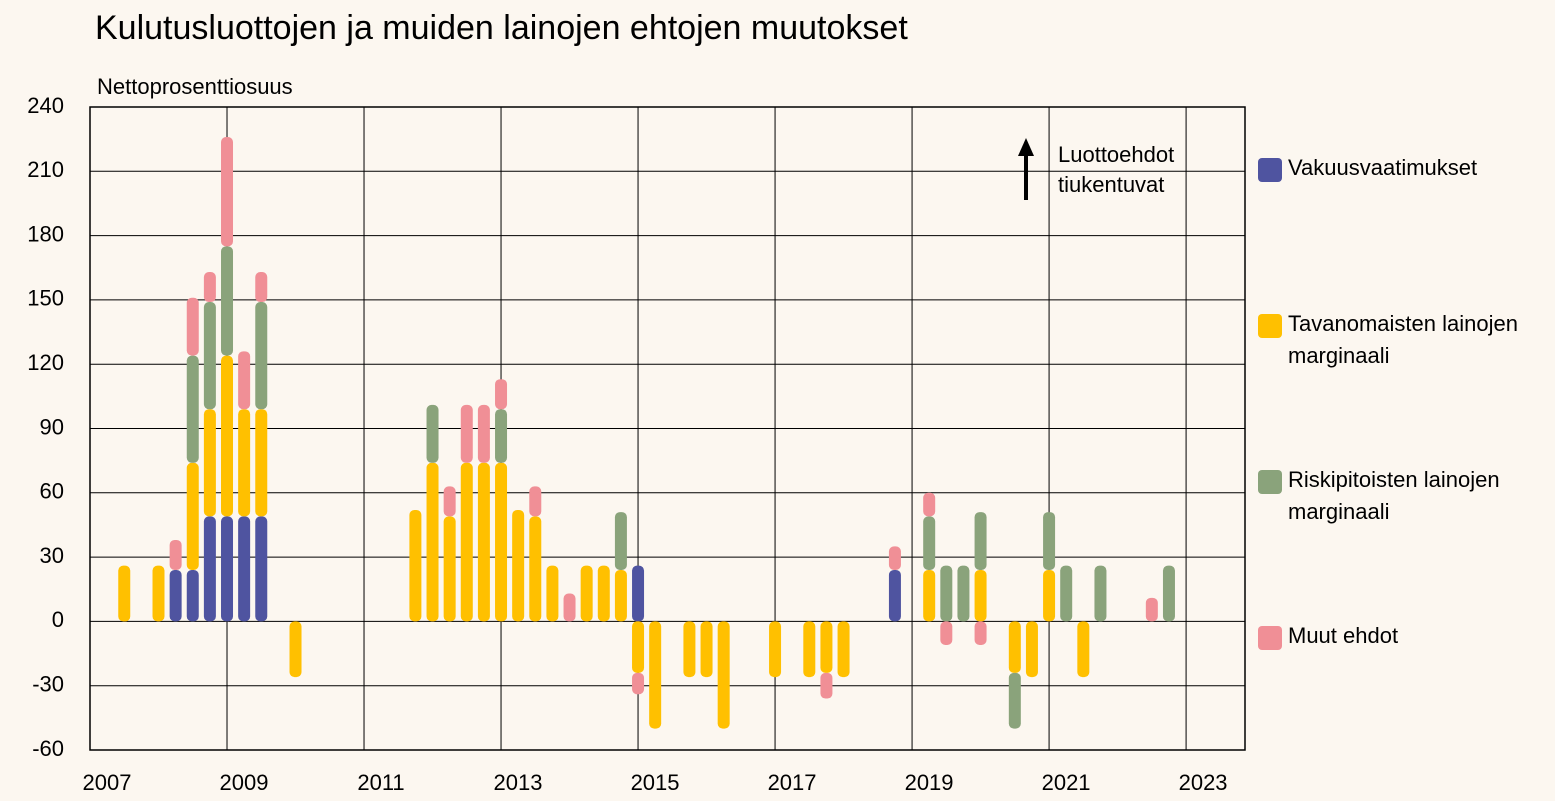  Describe the element at coordinates (1394, 495) in the screenshot. I see `legend-label: Riskipitoisten lainojen marginaali` at that location.